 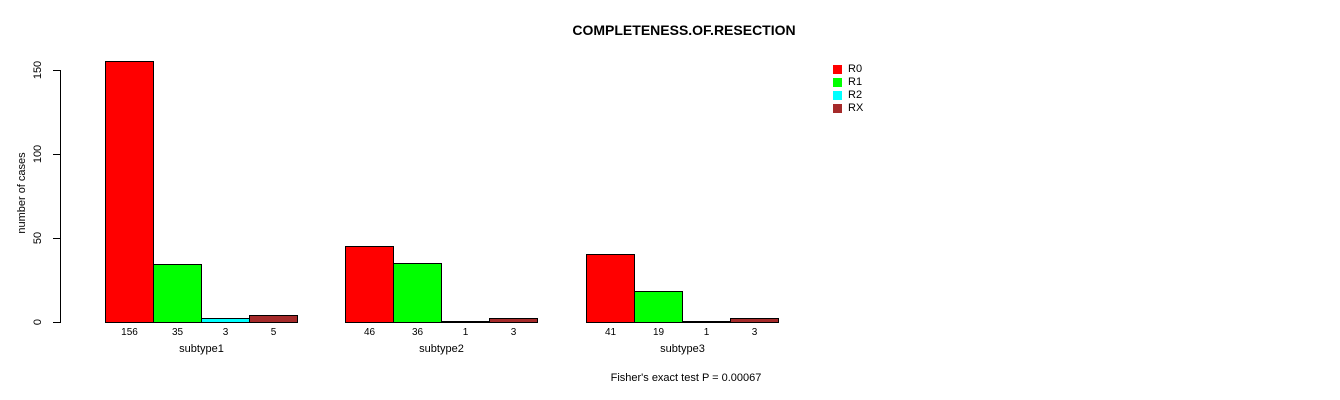 I want to click on bar-subtype1-RX, so click(x=273, y=319).